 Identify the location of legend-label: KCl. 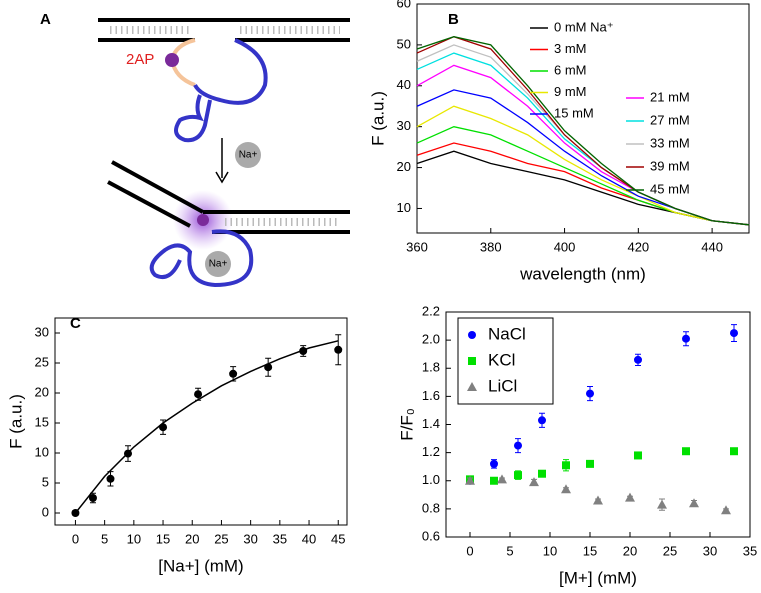
(501, 359).